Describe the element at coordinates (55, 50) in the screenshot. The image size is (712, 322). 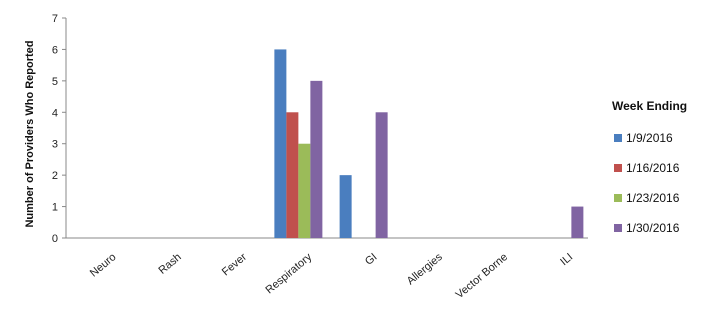
I see `y-tick-label: 6` at that location.